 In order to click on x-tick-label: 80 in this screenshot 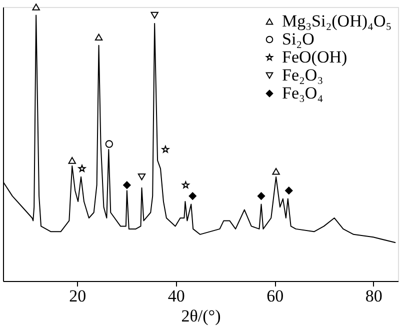, I will do `click(373, 296)`.